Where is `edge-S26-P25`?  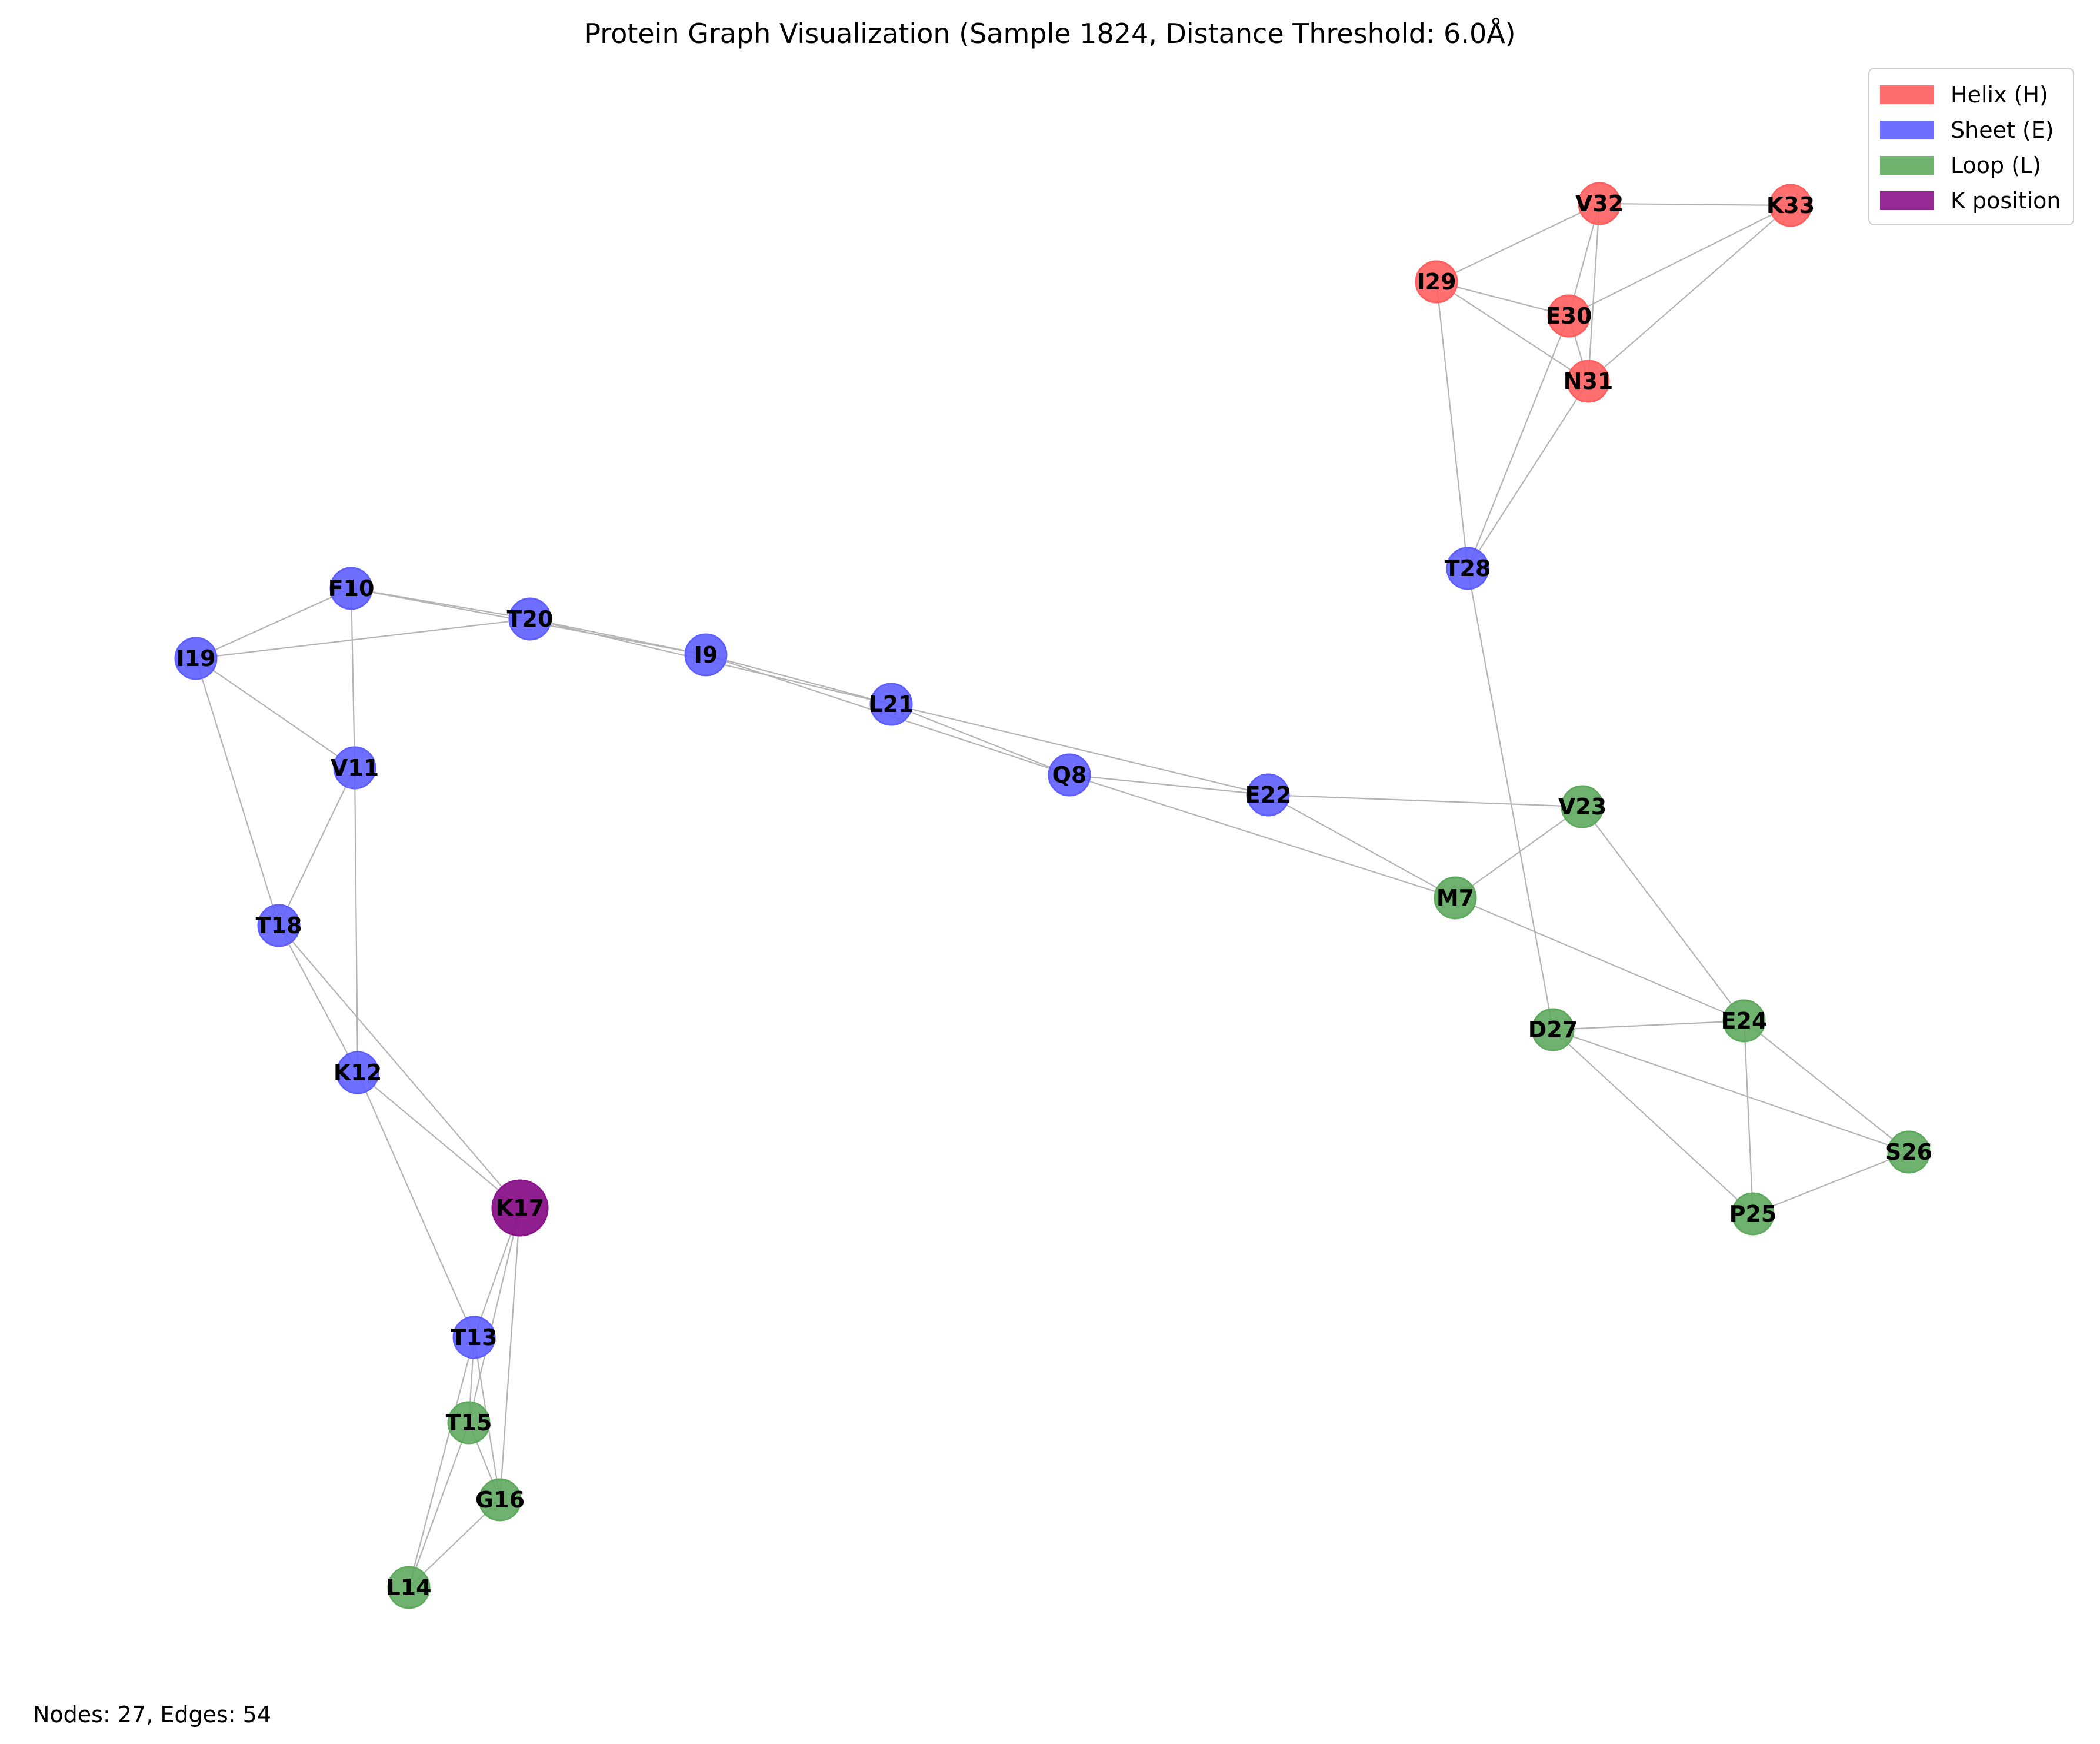 edge-S26-P25 is located at coordinates (1830, 1183).